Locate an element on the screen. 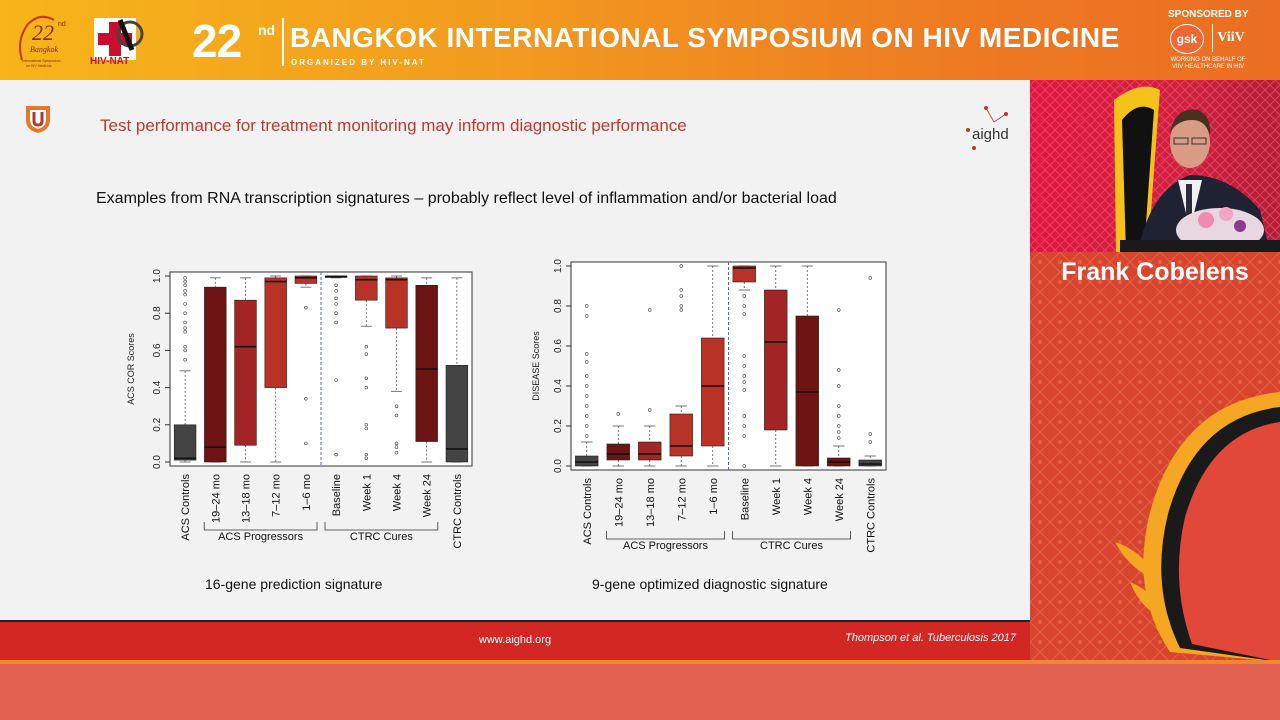  chart-caption-9-gene: 9-gene optimized diagnostic signature is located at coordinates (710, 584).